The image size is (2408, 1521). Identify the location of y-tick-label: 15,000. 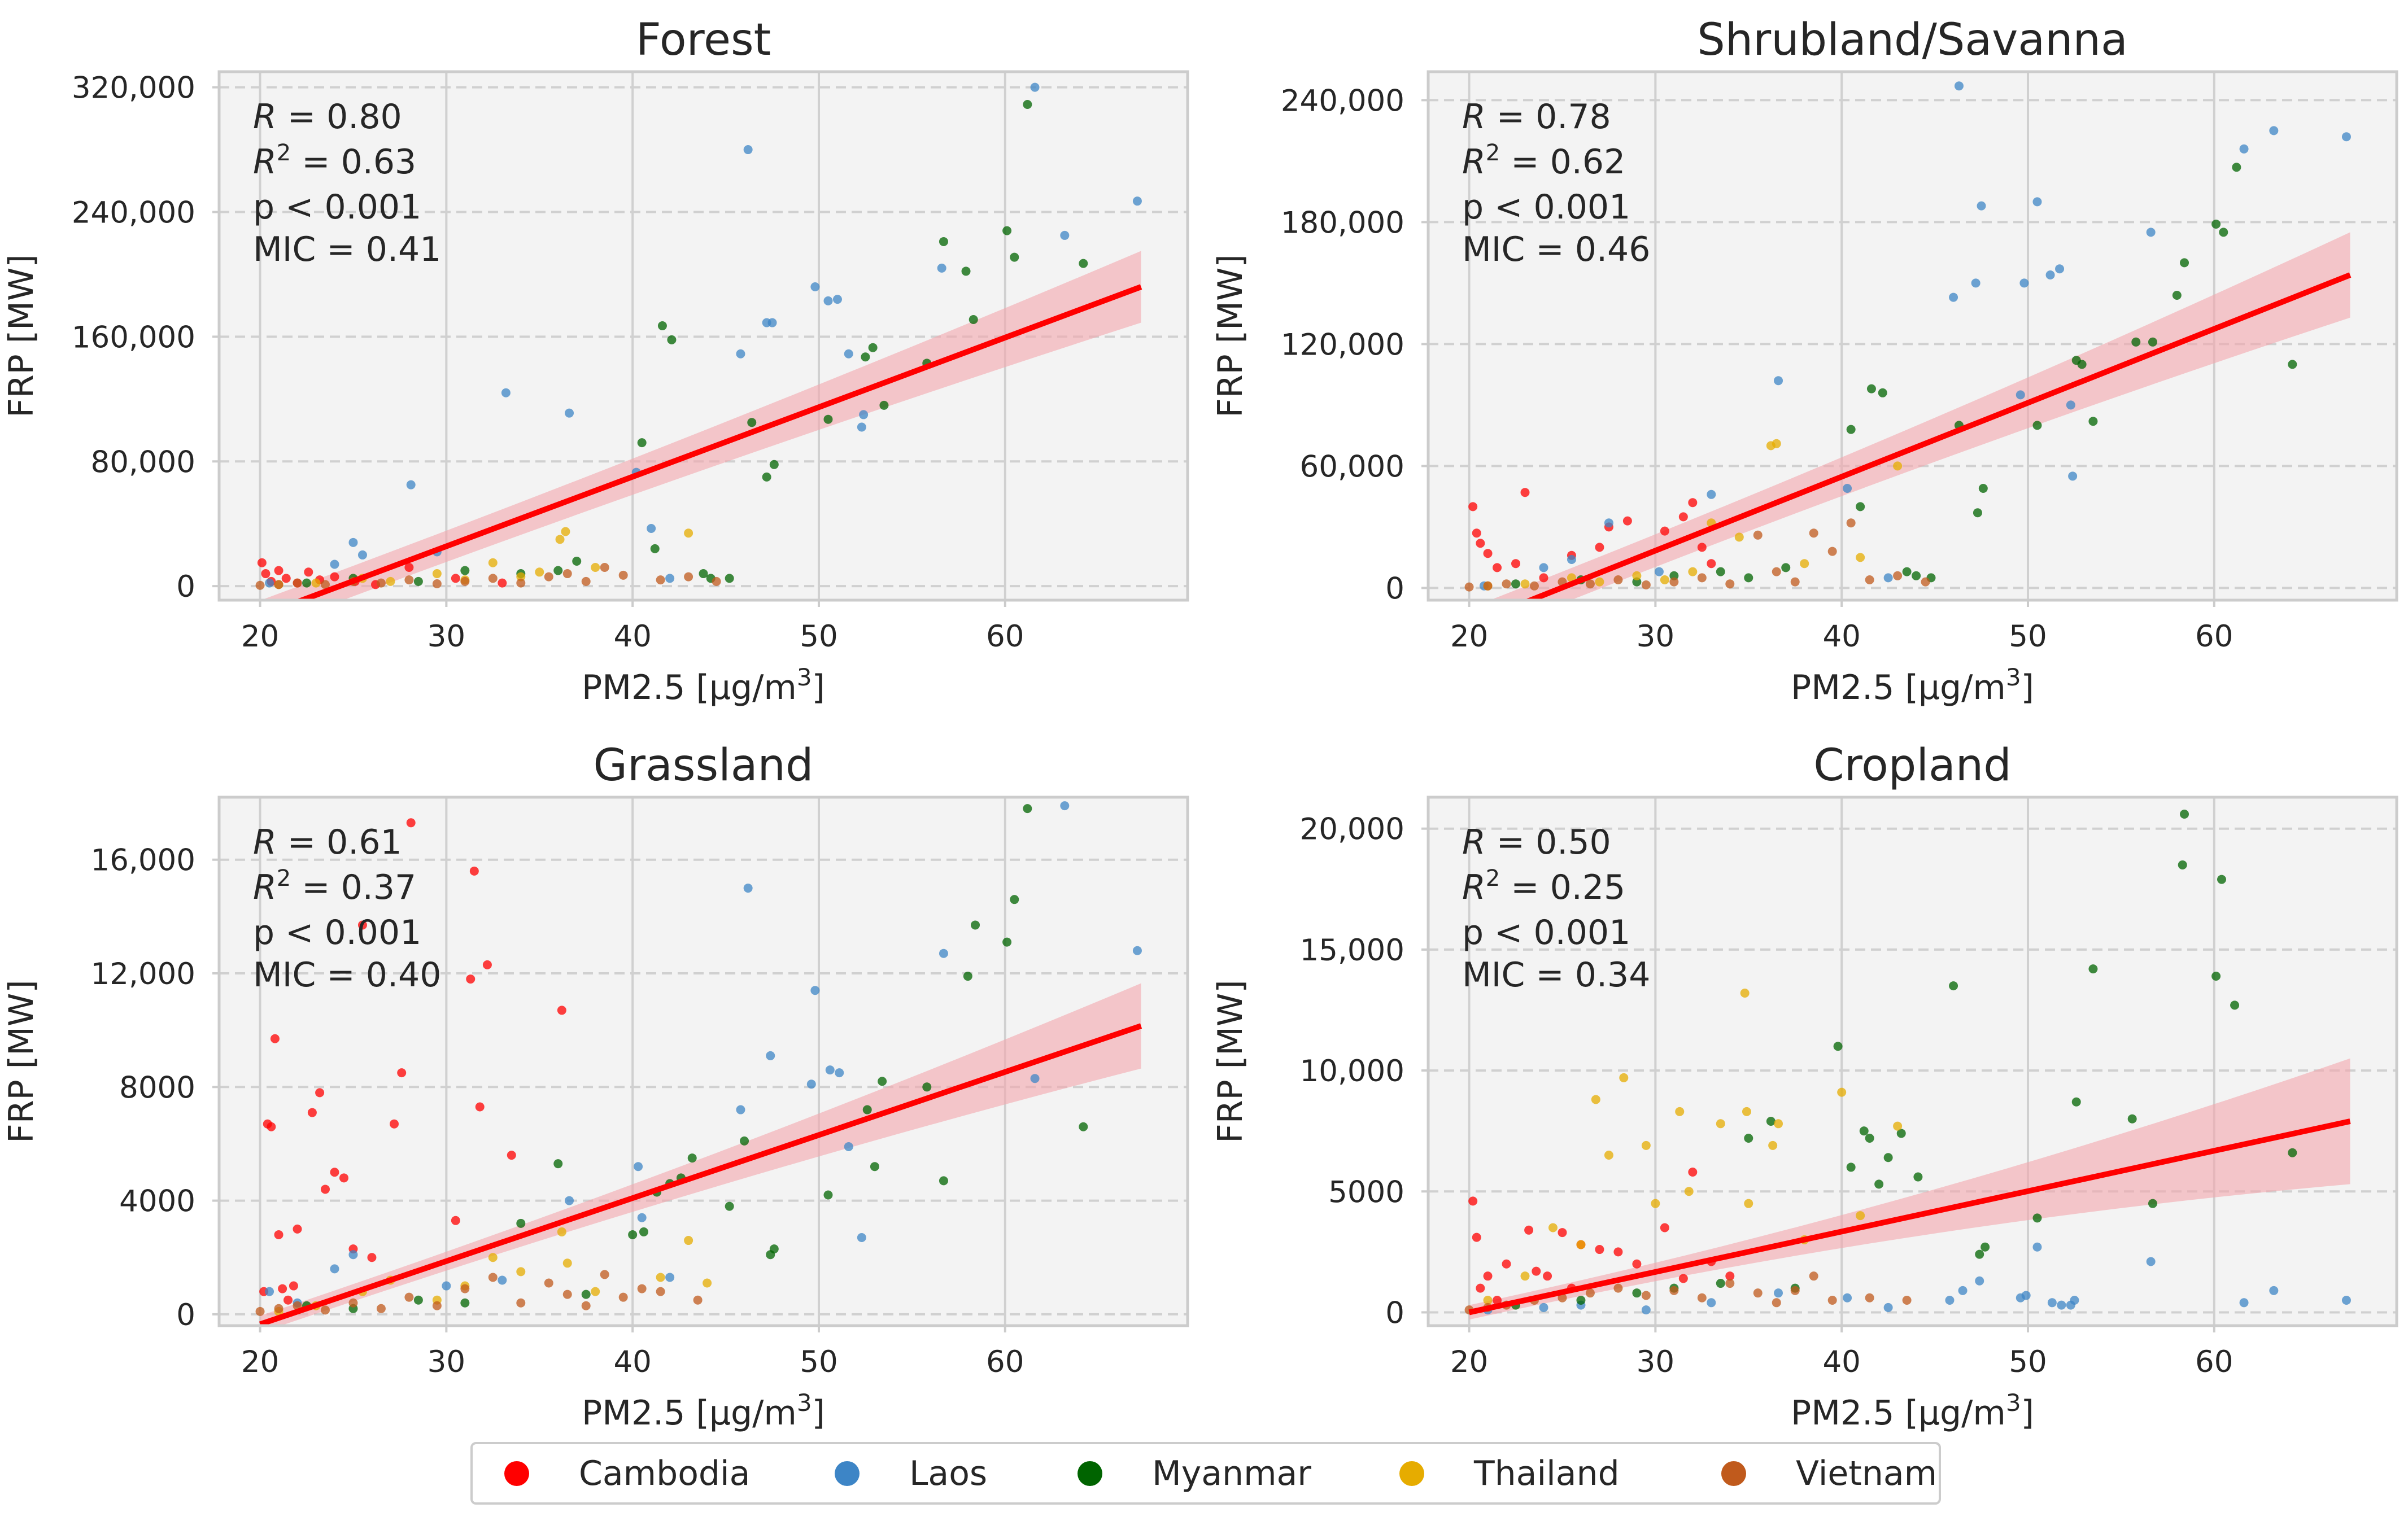
(1352, 950).